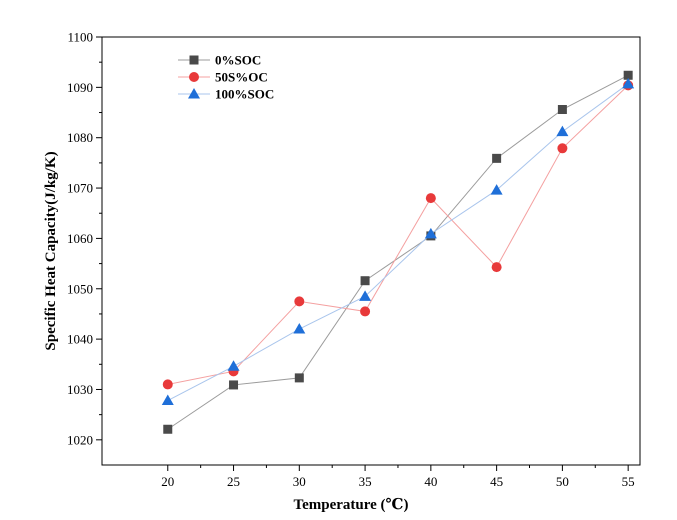  I want to click on x-tick-label: 50, so click(562, 481).